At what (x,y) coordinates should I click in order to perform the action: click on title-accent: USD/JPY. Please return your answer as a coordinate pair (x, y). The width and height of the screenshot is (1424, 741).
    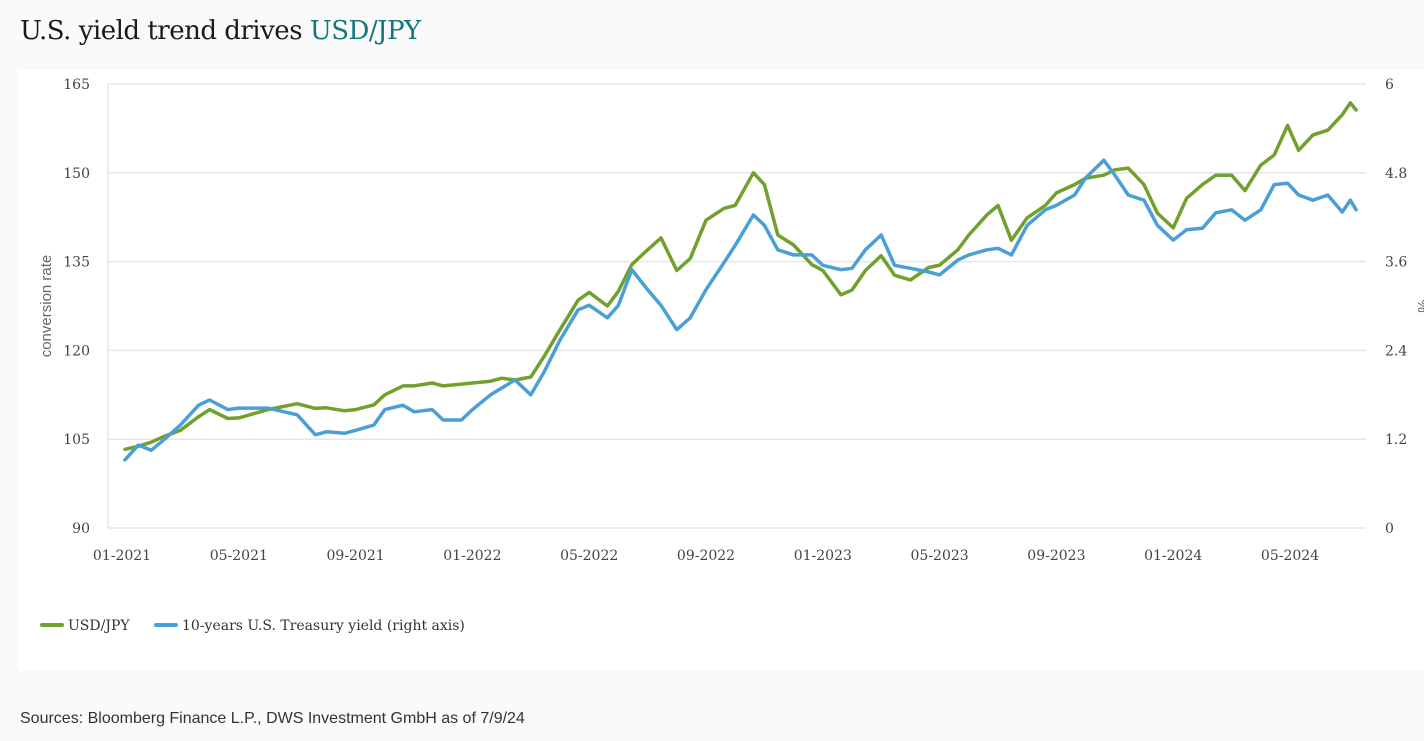
    Looking at the image, I should click on (365, 31).